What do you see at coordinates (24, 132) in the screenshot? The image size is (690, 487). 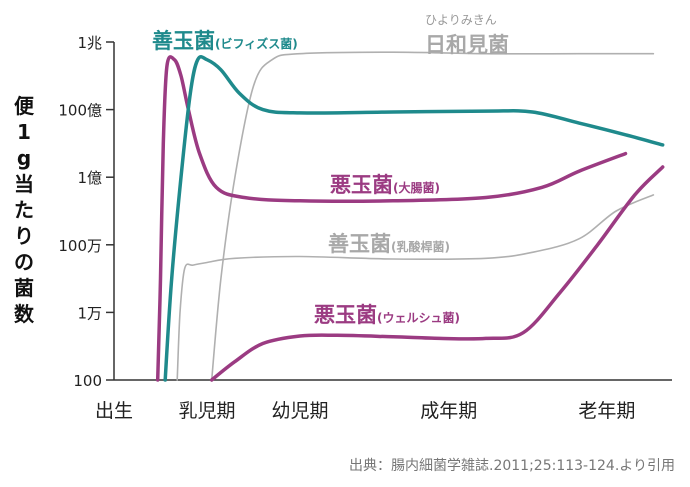 I see `y-axis-label-char: 1` at bounding box center [24, 132].